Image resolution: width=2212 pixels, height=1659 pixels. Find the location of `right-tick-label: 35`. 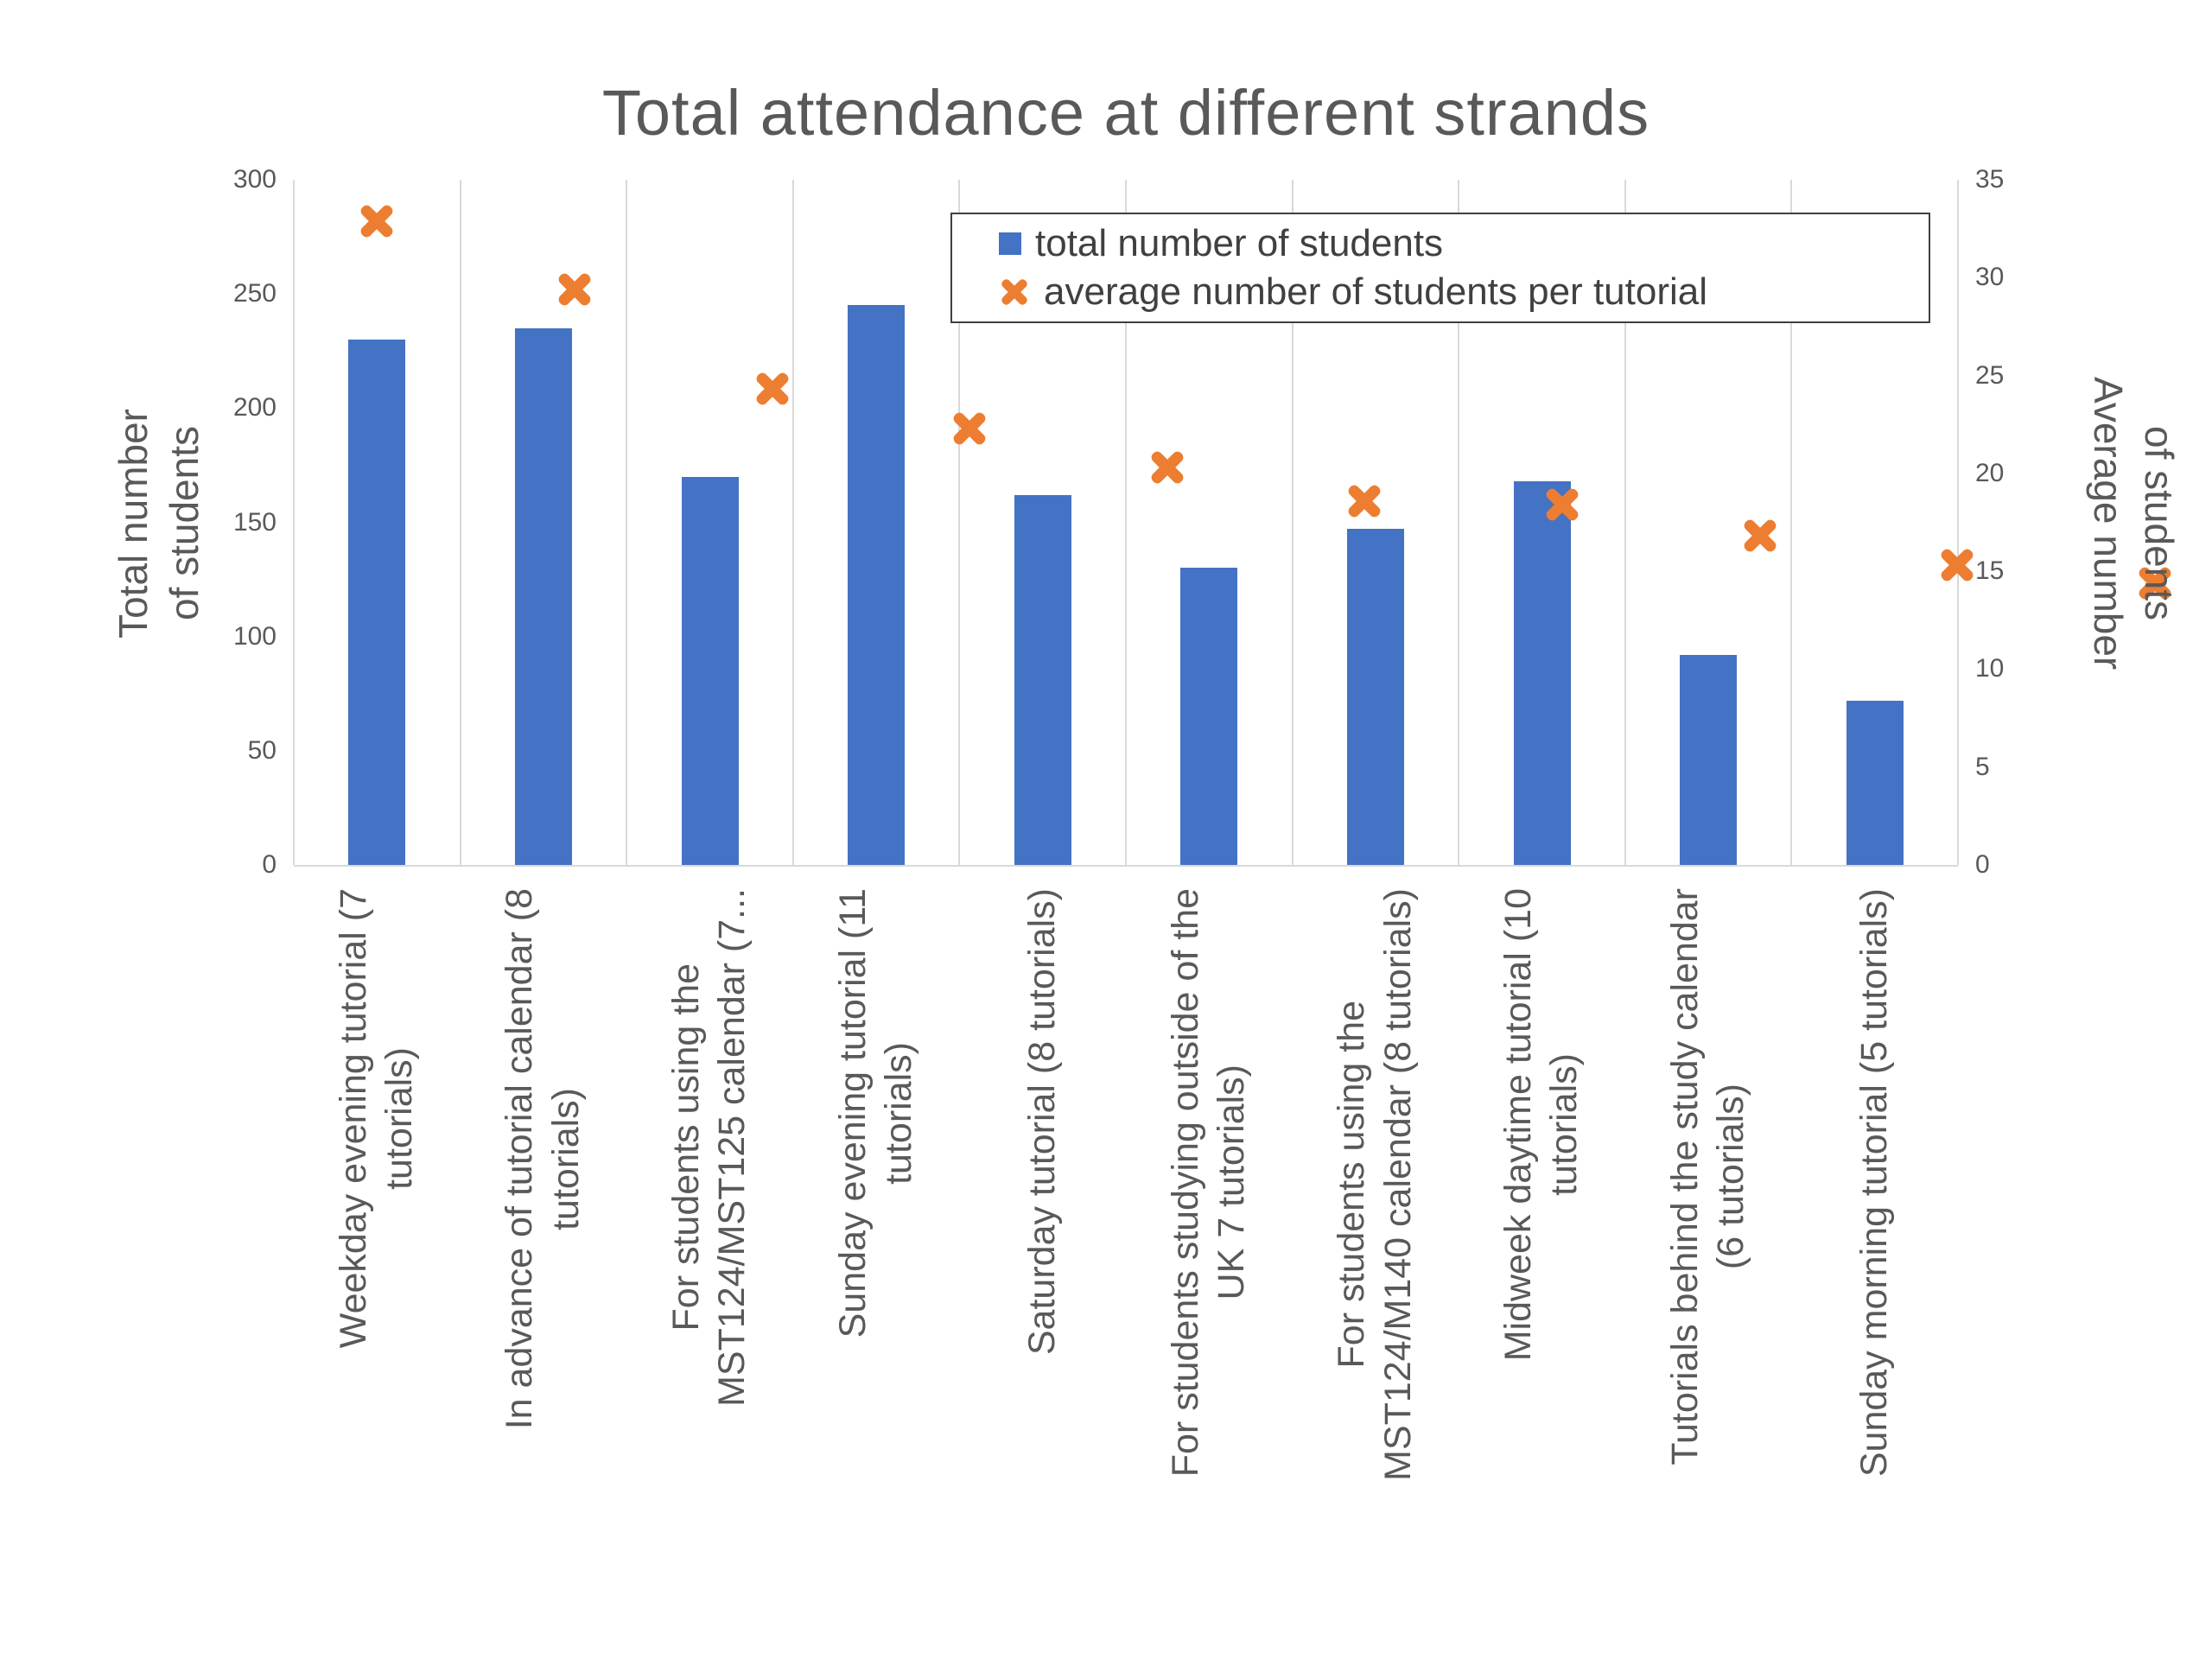

right-tick-label: 35 is located at coordinates (1990, 179).